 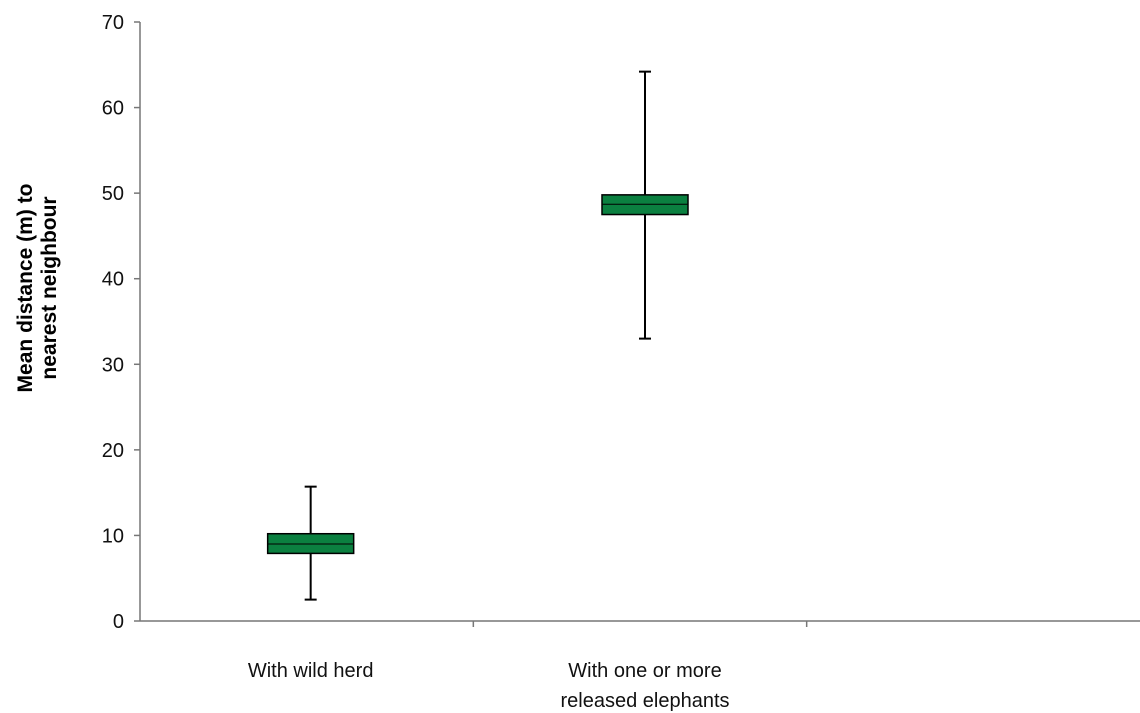 What do you see at coordinates (644, 671) in the screenshot?
I see `x-category-label: With one or more` at bounding box center [644, 671].